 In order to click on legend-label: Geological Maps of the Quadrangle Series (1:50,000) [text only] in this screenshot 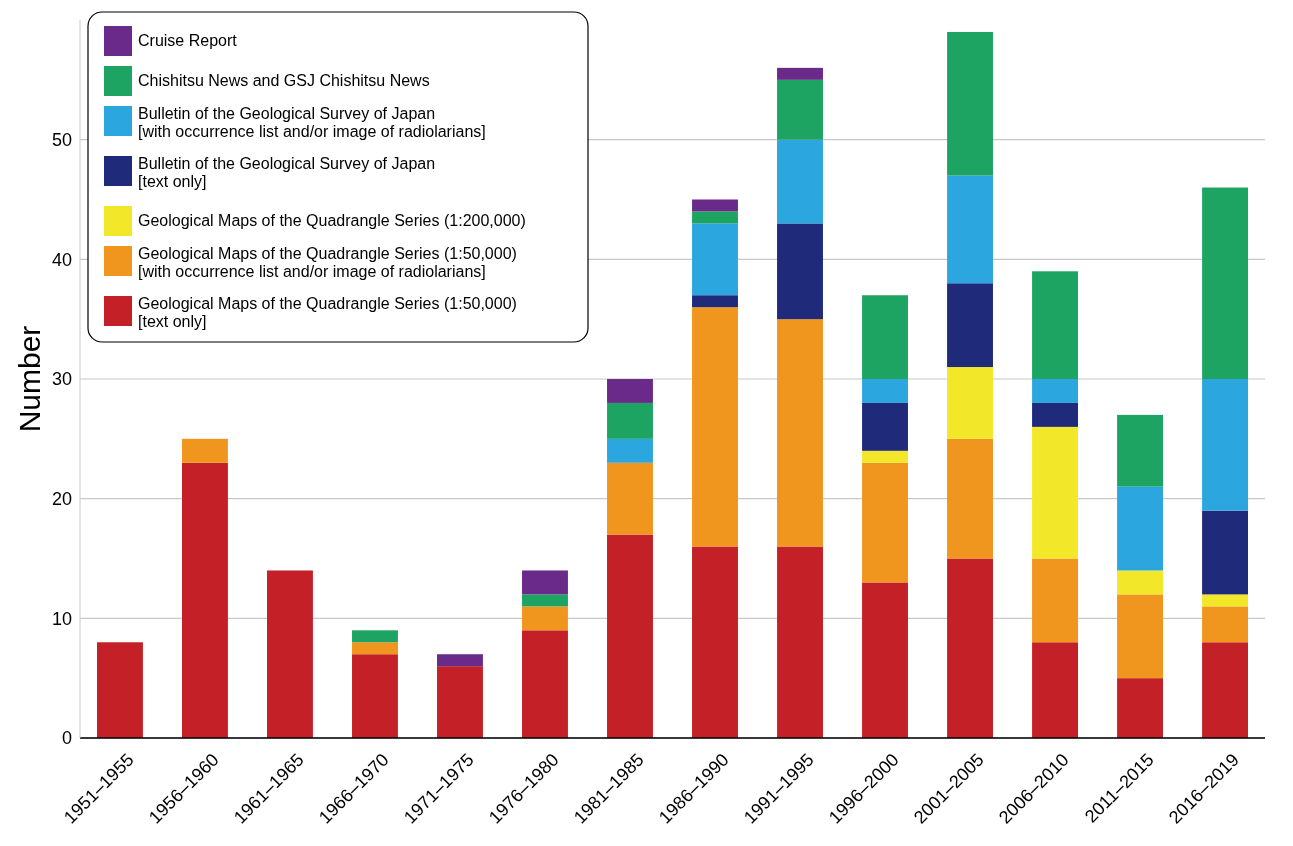, I will do `click(327, 312)`.